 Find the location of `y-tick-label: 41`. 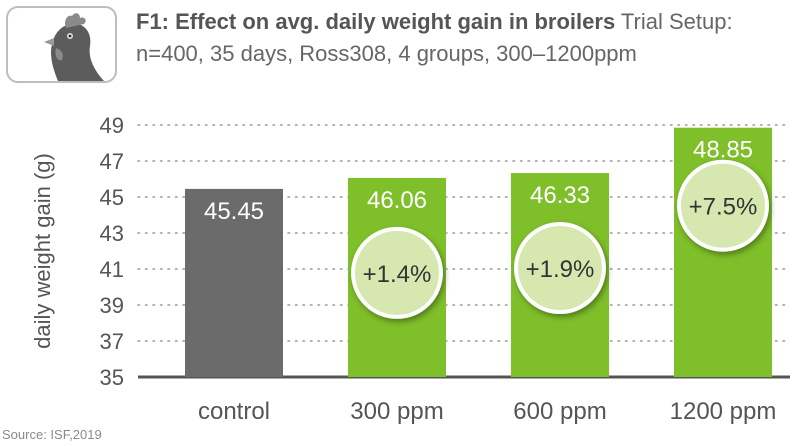

y-tick-label: 41 is located at coordinates (112, 269).